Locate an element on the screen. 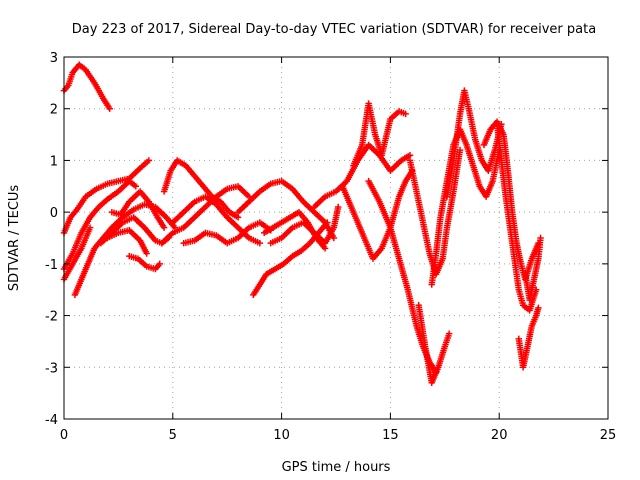  y-tick-label: 3 is located at coordinates (54, 58).